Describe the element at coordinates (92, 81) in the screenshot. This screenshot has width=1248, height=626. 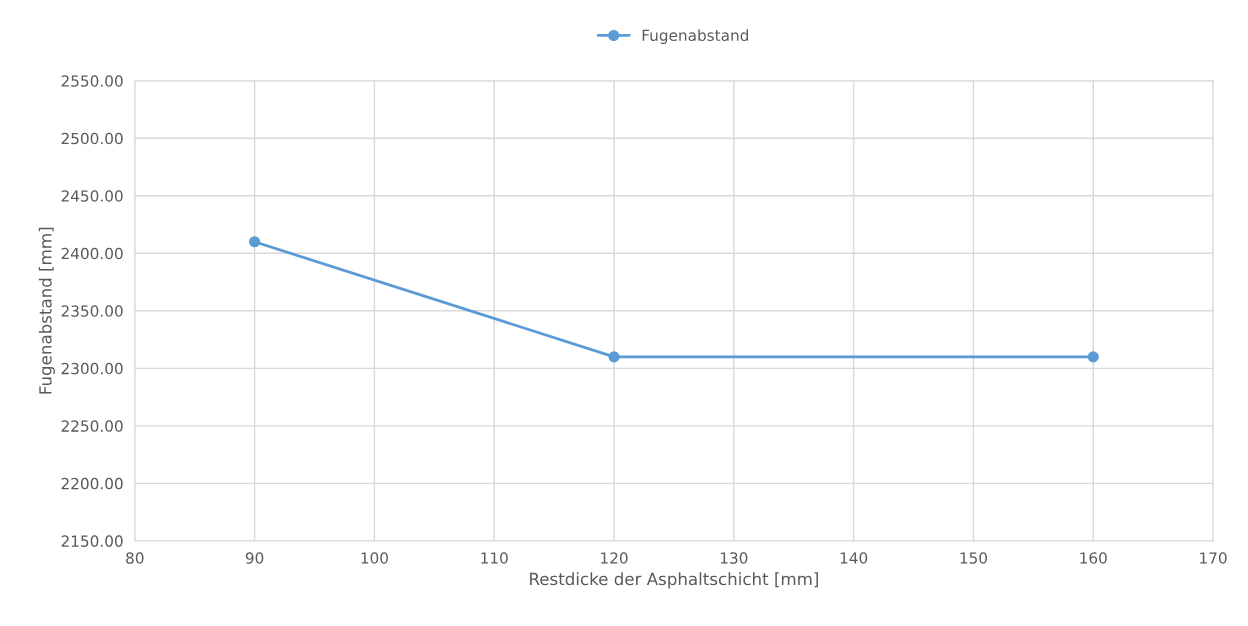
I see `y-tick-label: 2550.00` at that location.